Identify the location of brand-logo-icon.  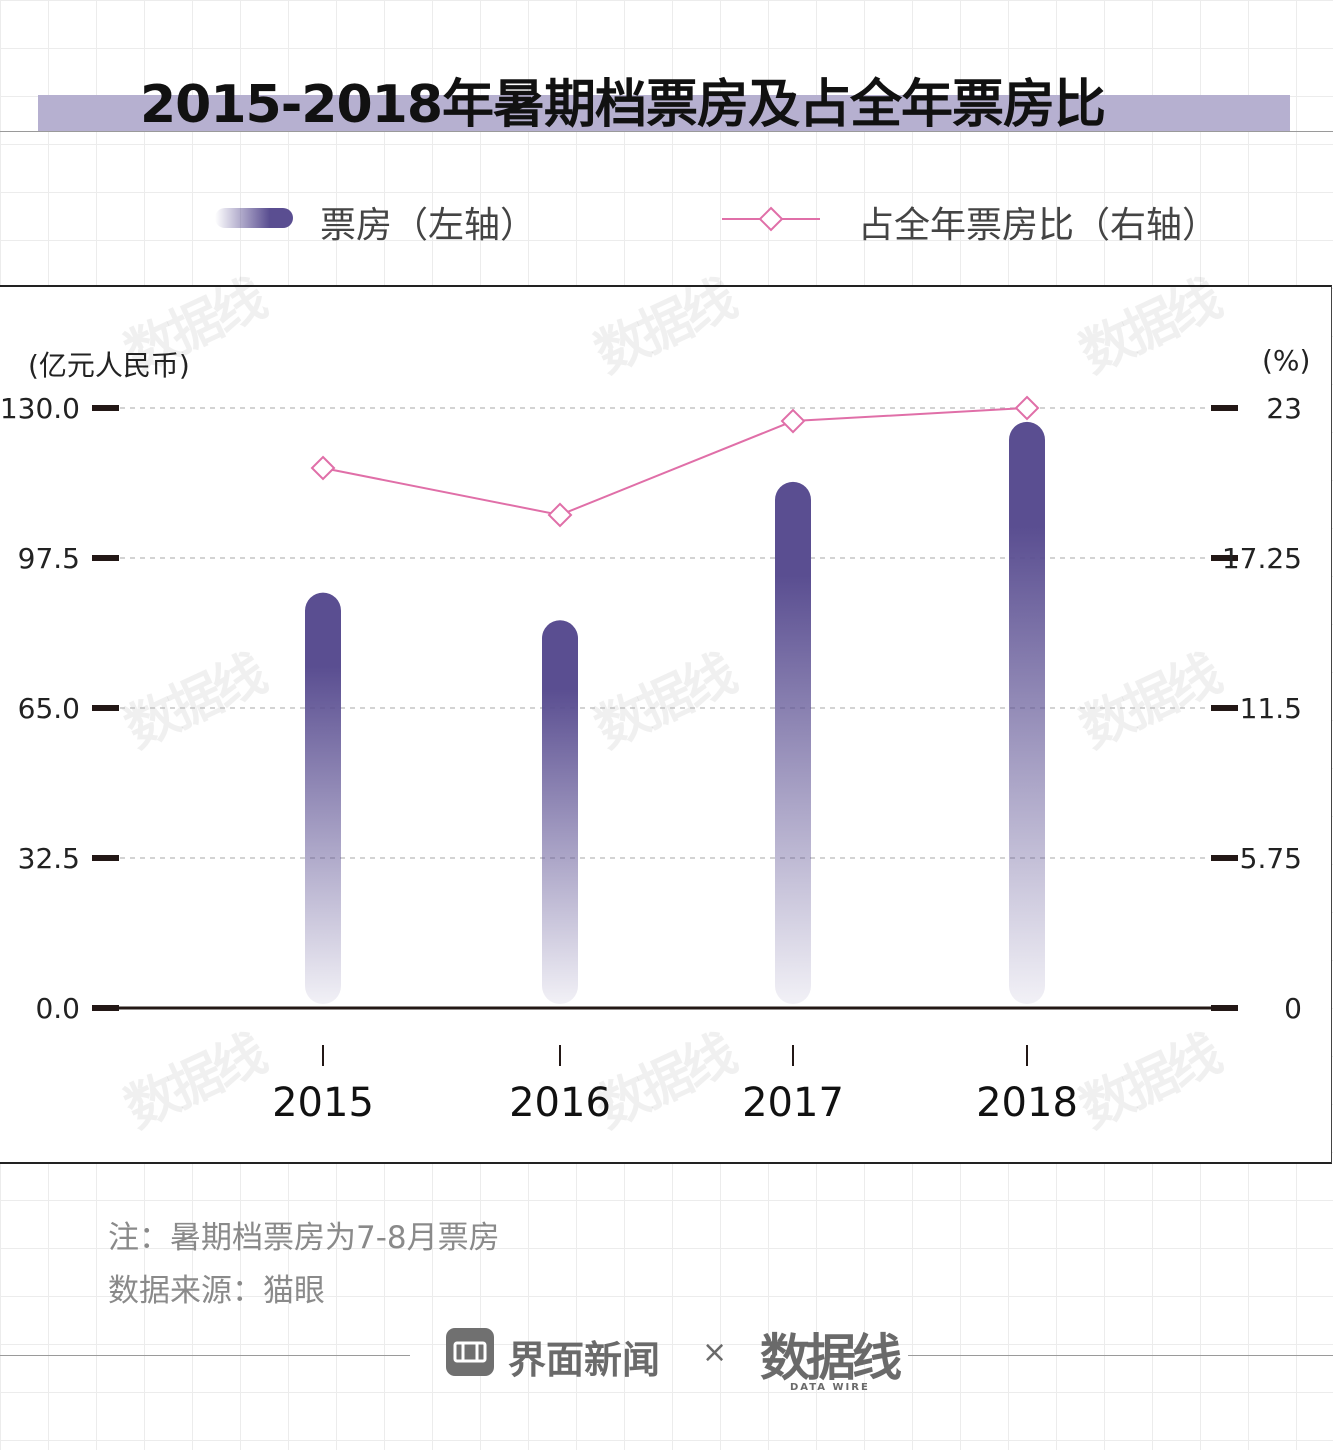
(470, 1352).